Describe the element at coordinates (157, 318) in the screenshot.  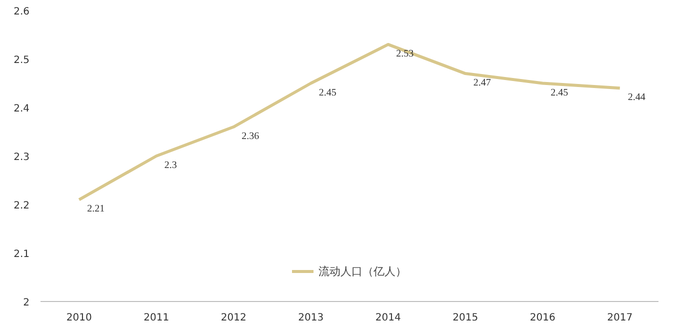
I see `x-tick-label: 2011` at that location.